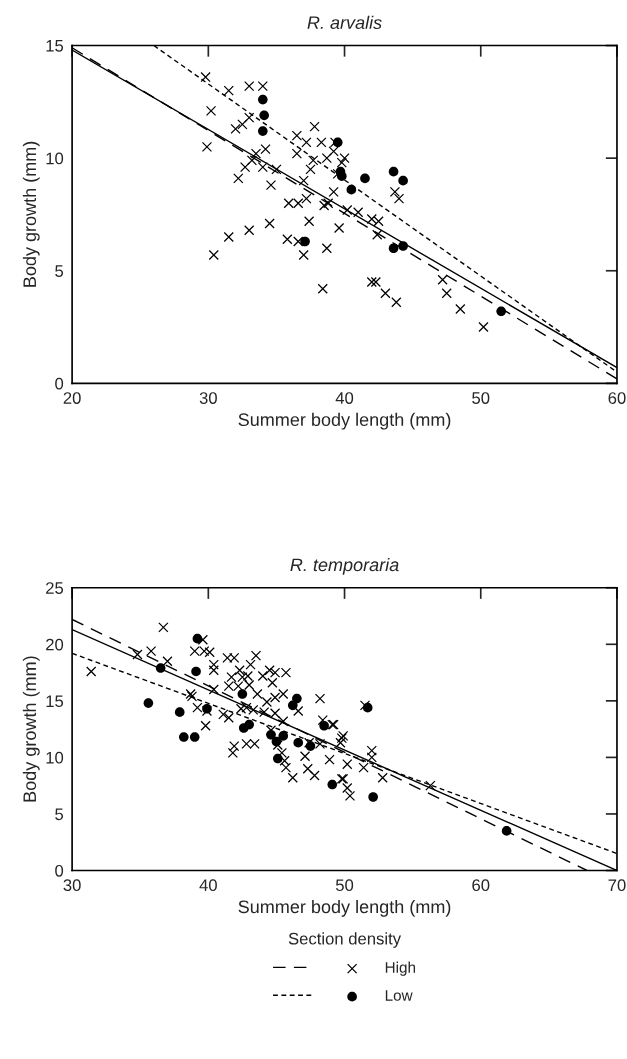  What do you see at coordinates (345, 940) in the screenshot?
I see `legend-title: Section density` at bounding box center [345, 940].